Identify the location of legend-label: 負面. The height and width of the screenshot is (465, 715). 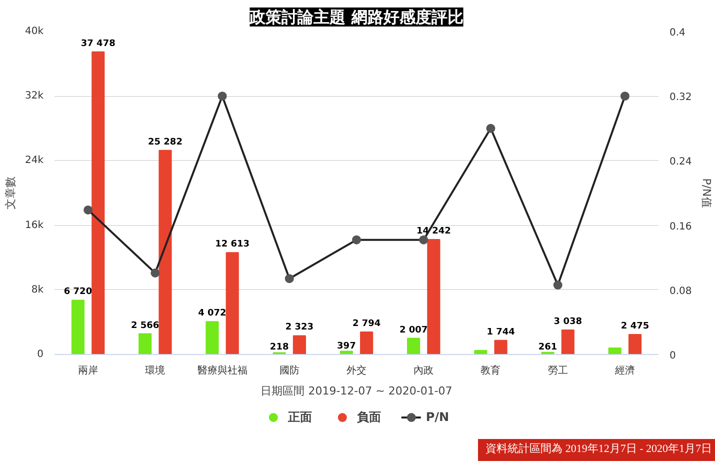
(368, 417).